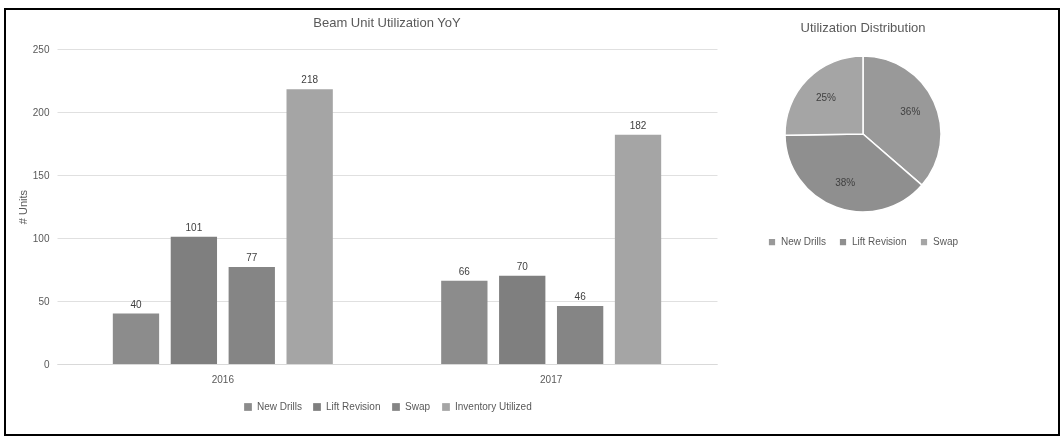 This screenshot has width=1060, height=436. What do you see at coordinates (223, 379) in the screenshot?
I see `x-tick-label: 2016` at bounding box center [223, 379].